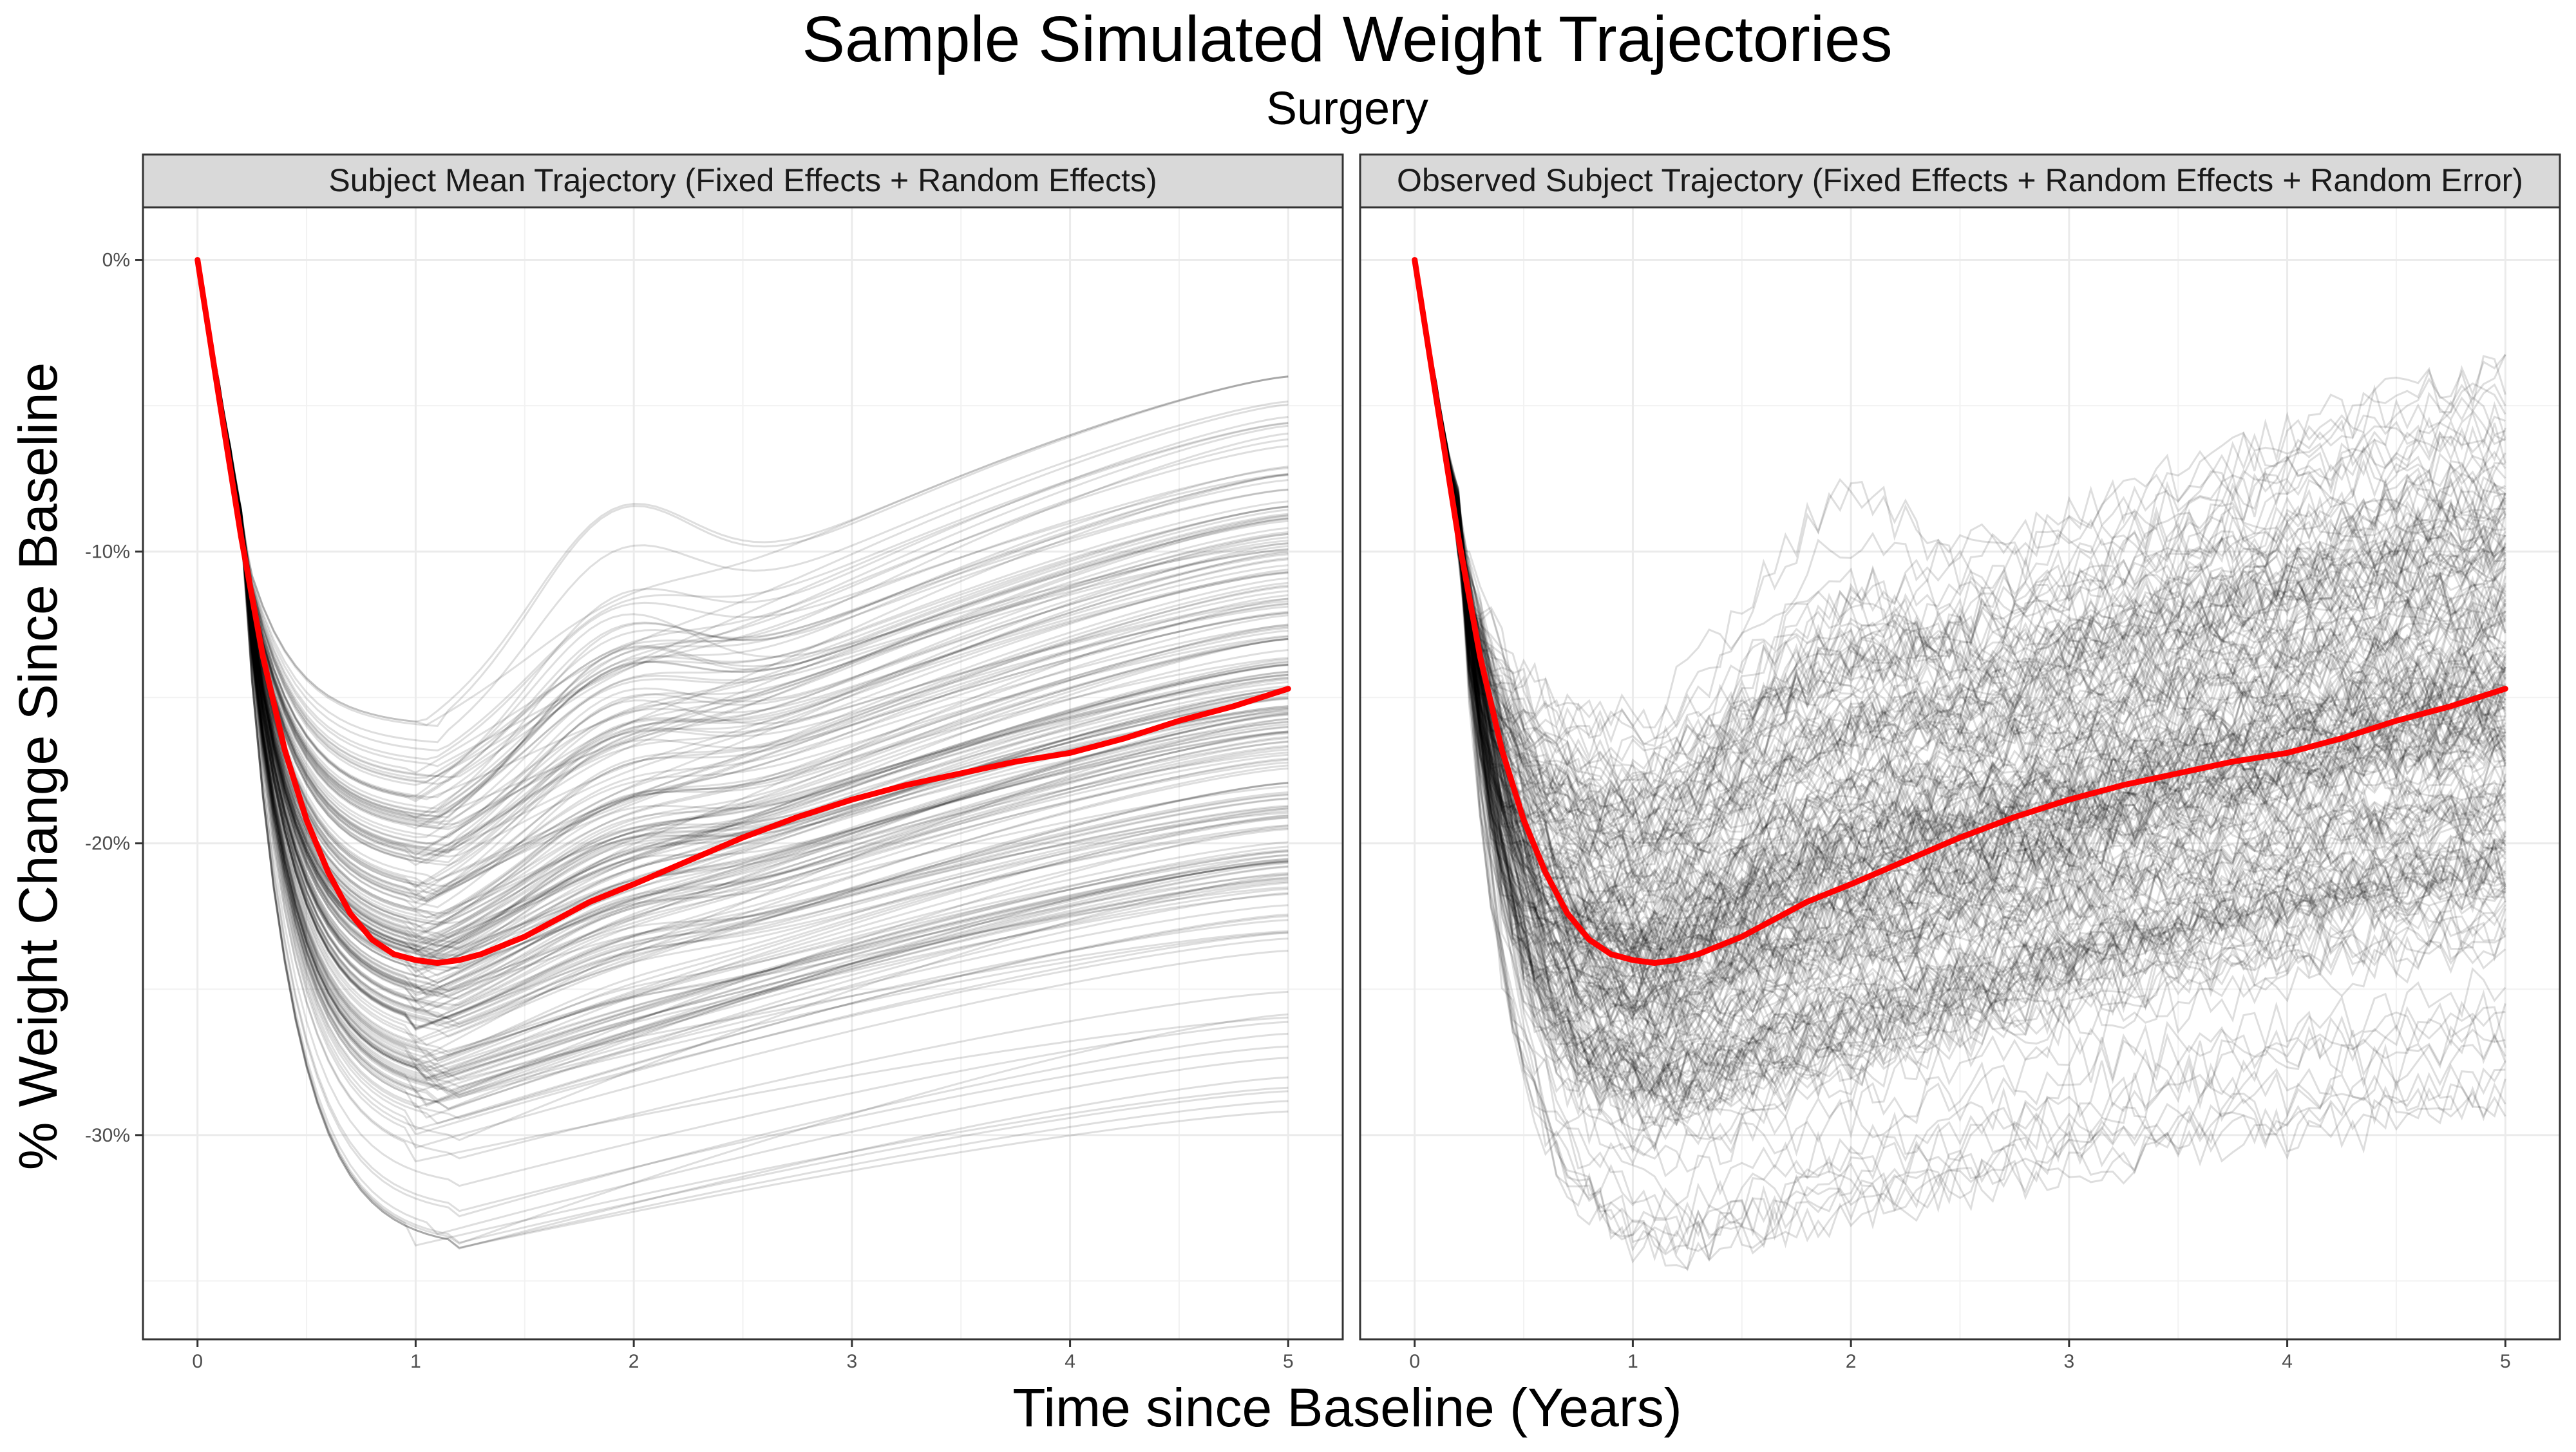 The image size is (2576, 1452). I want to click on x-tick-label: 5, so click(2505, 1361).